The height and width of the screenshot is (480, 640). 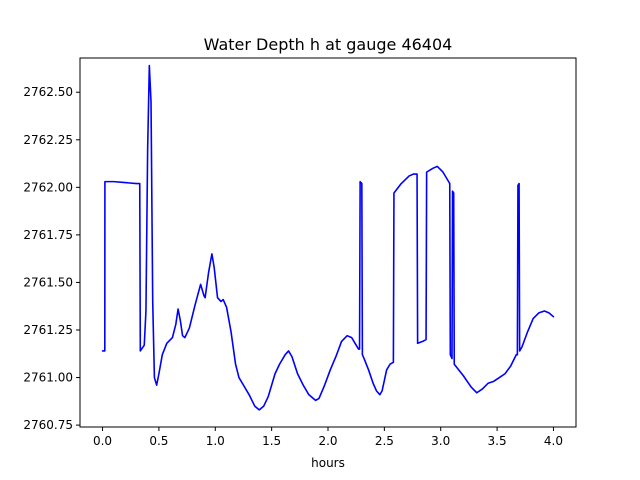 What do you see at coordinates (440, 441) in the screenshot?
I see `x-tick-label: 3.0` at bounding box center [440, 441].